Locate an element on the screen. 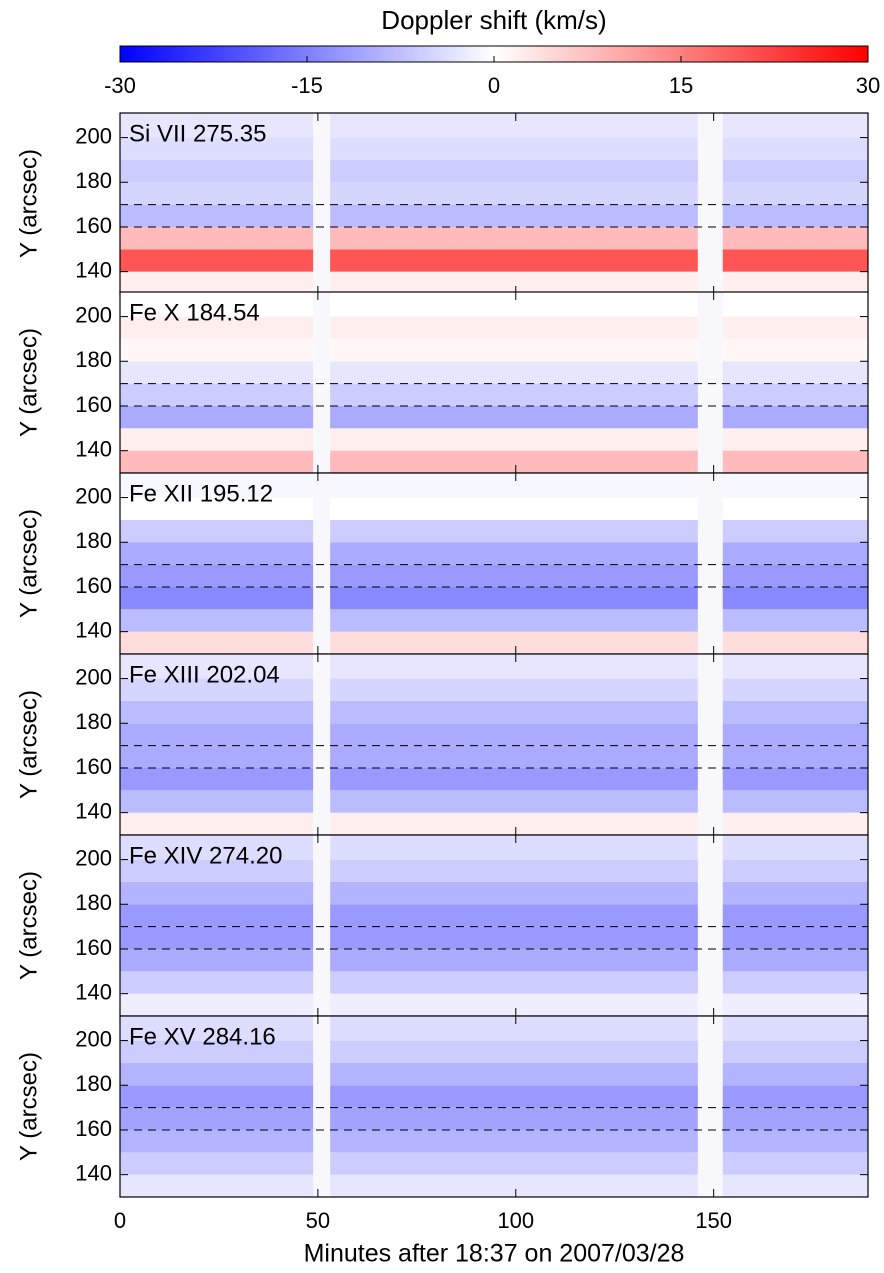 The width and height of the screenshot is (884, 1273). colorbar-tick-label: -15 is located at coordinates (307, 85).